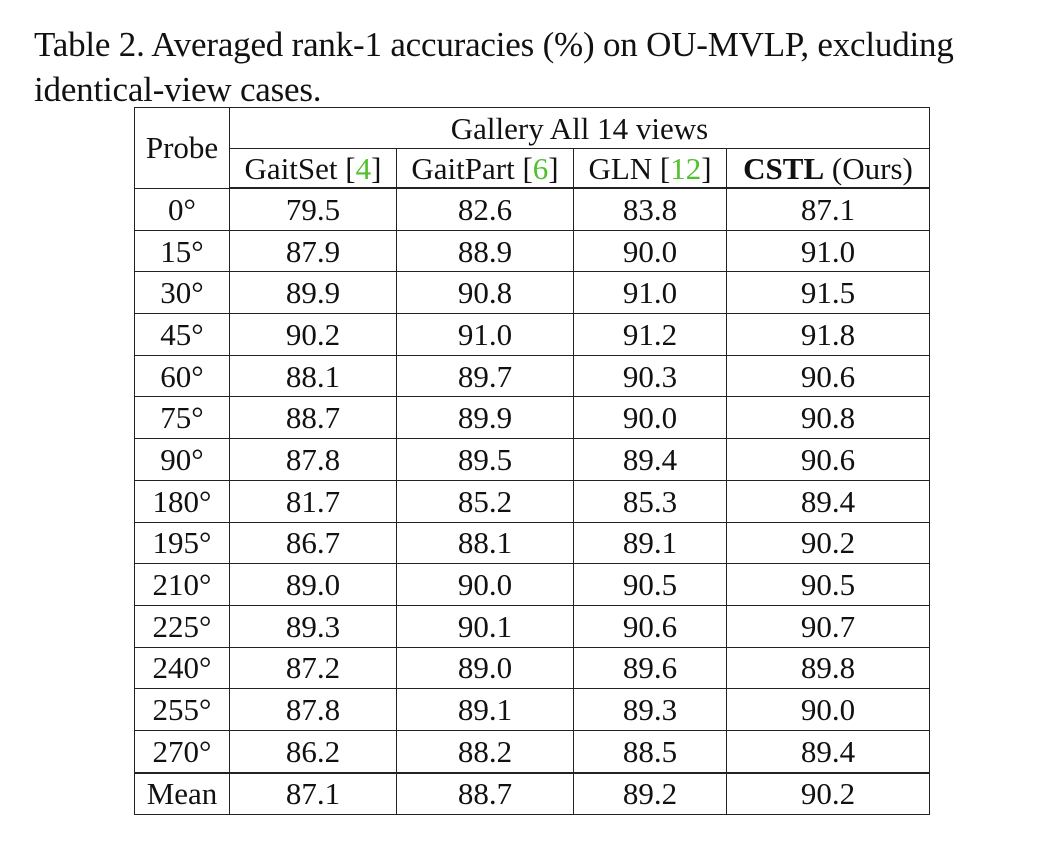 The image size is (1062, 866). I want to click on value-cell: 90.1, so click(485, 626).